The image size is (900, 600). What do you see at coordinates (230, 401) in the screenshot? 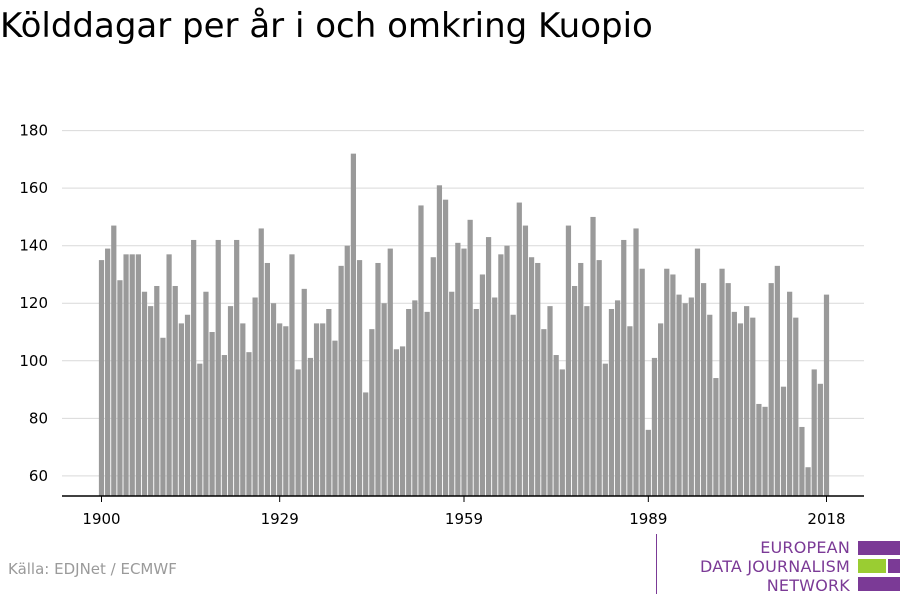
I see `bar-1921` at bounding box center [230, 401].